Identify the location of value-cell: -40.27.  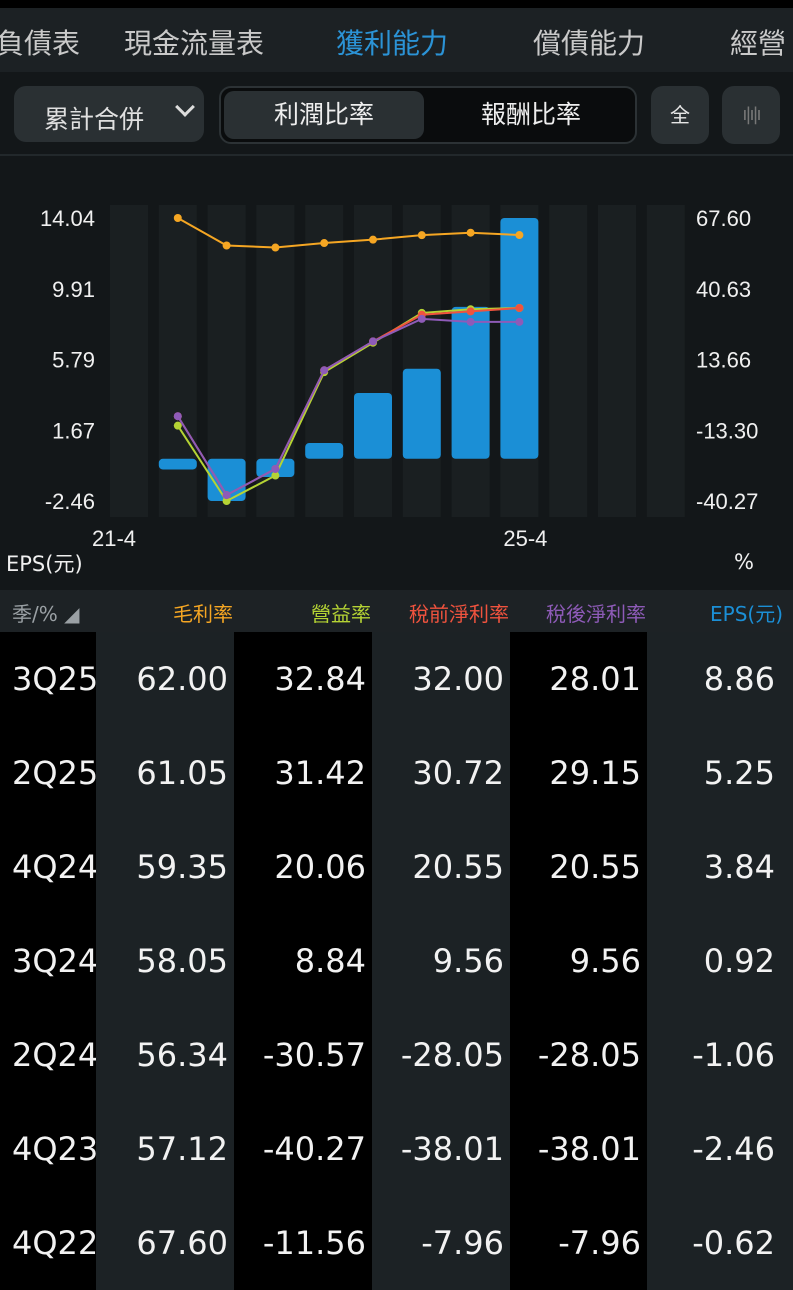
(303, 1149).